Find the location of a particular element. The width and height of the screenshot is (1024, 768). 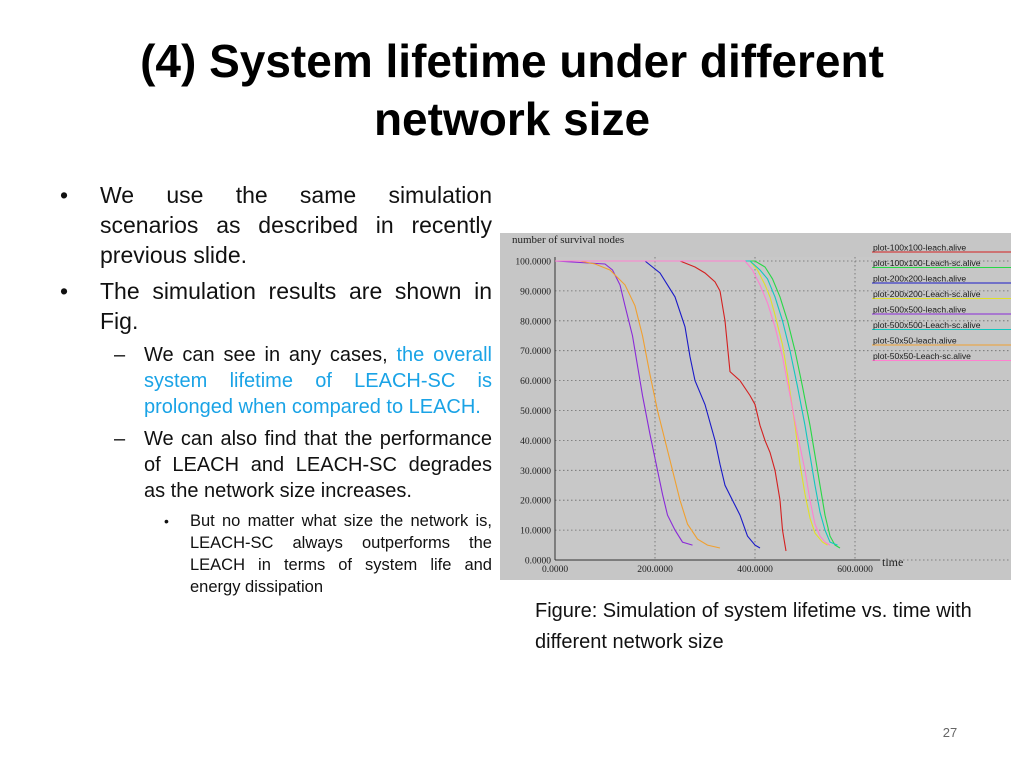

sub-bullet-text: We can see in any cases, is located at coordinates (270, 355).